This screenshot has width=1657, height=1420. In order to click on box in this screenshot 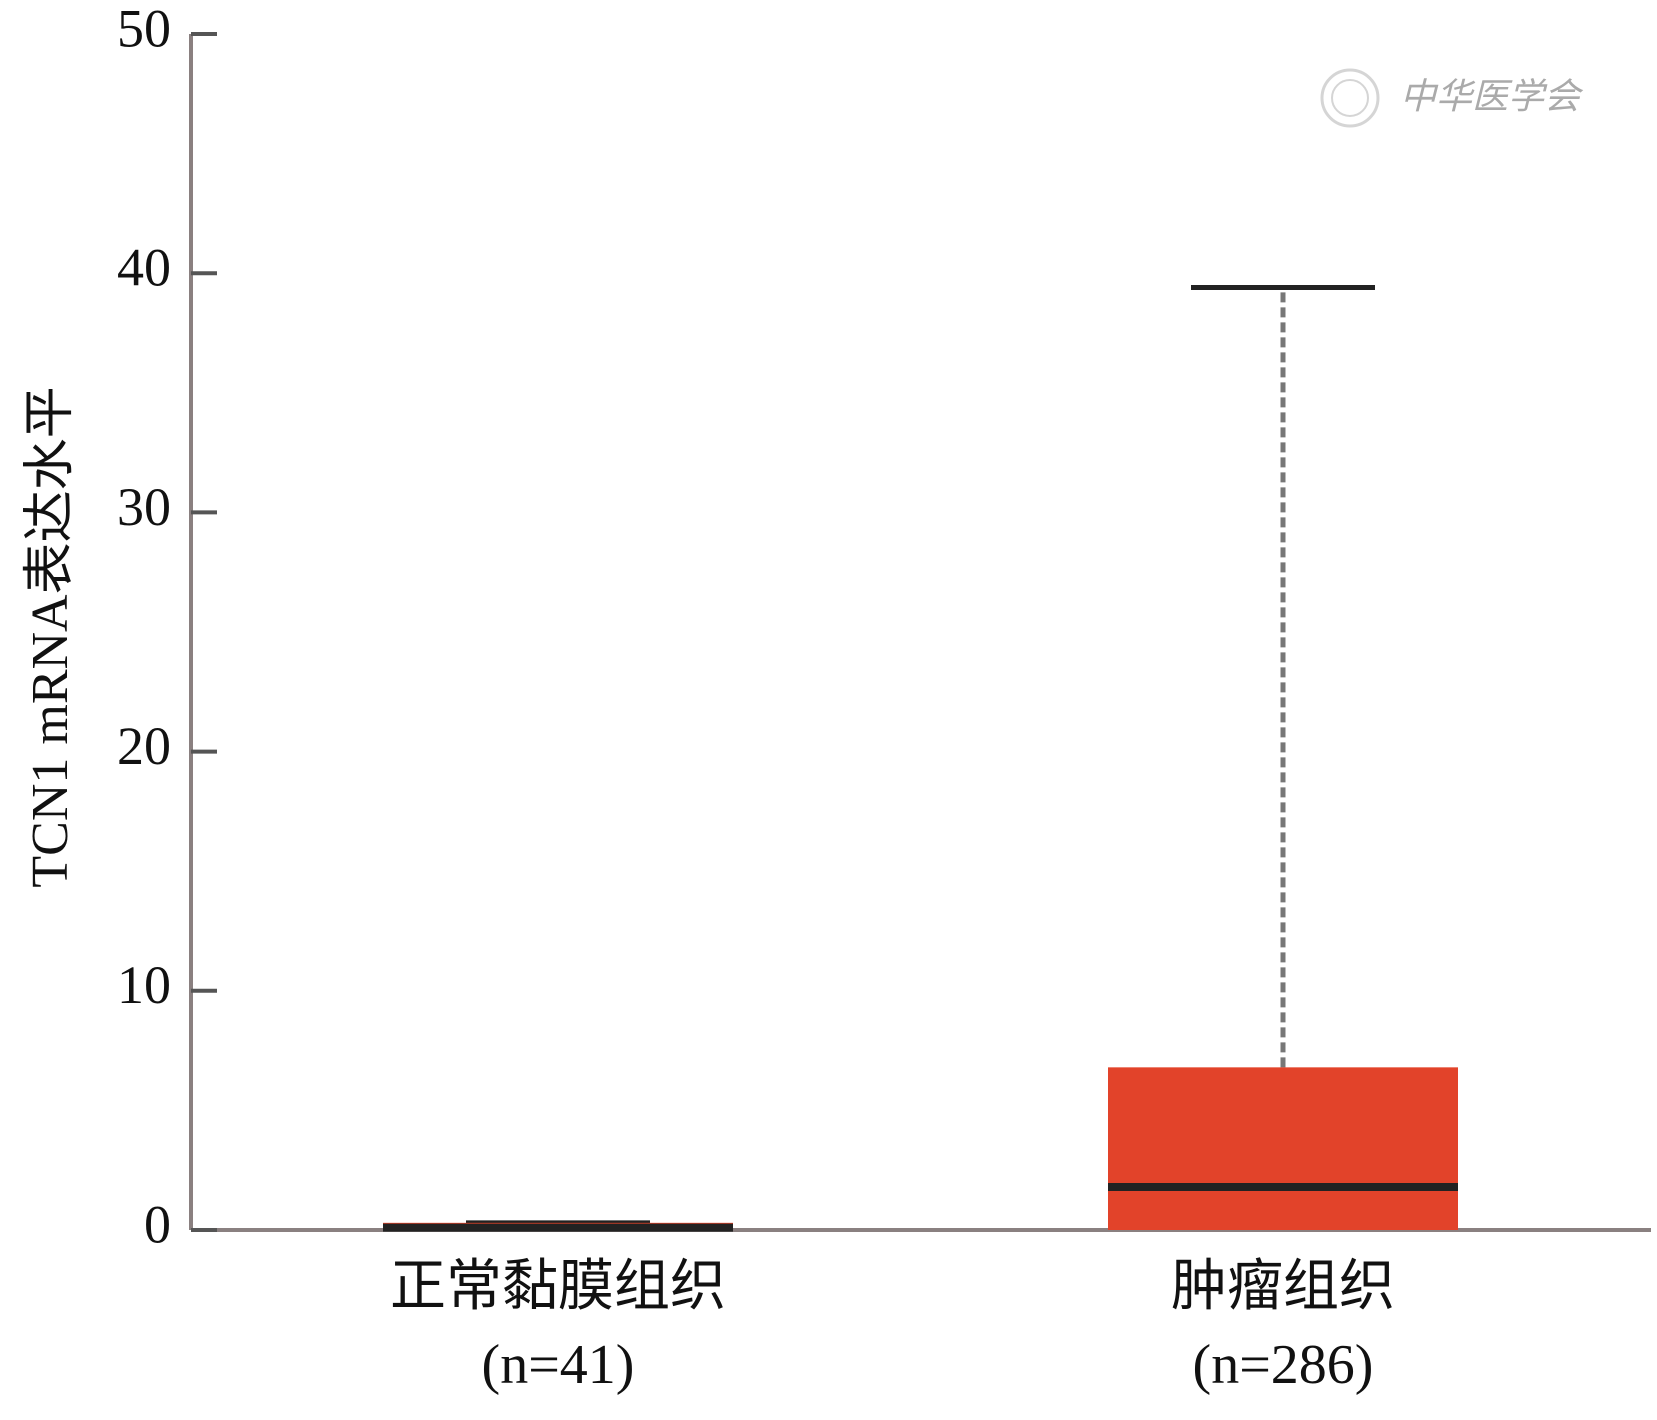, I will do `click(1283, 1148)`.